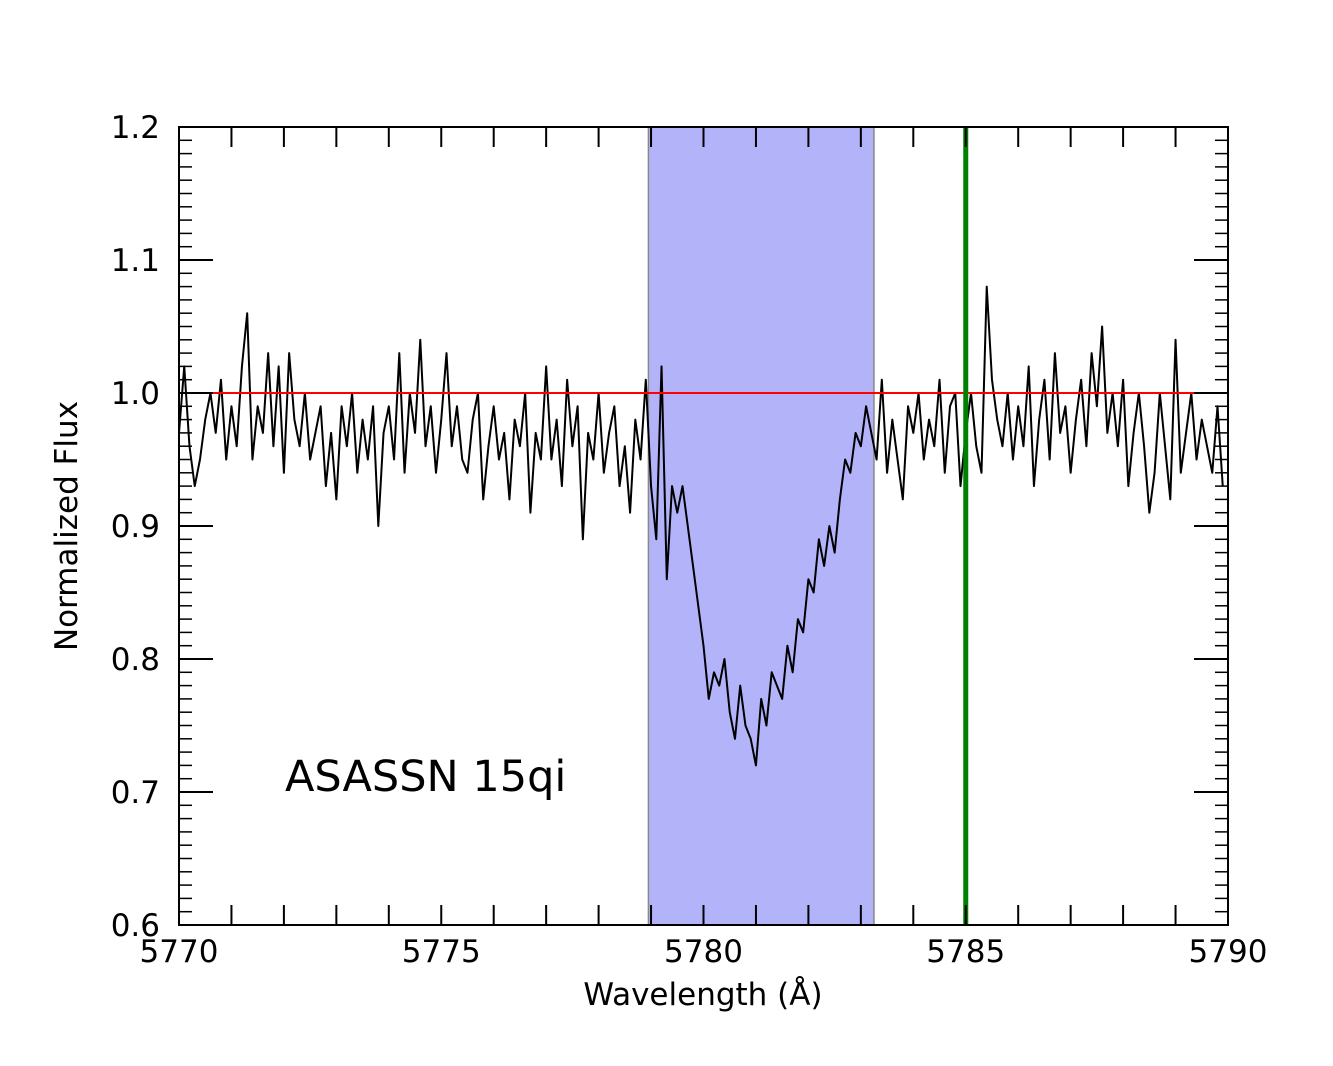 This screenshot has width=1333, height=1066. Describe the element at coordinates (135, 527) in the screenshot. I see `y-tick-label: 0.9` at that location.